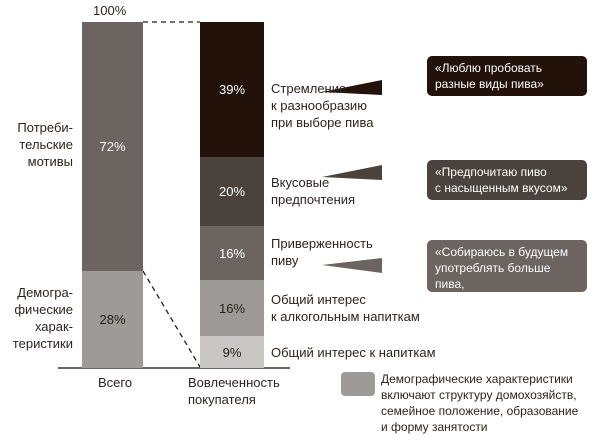 This screenshot has width=601, height=442. What do you see at coordinates (477, 379) in the screenshot?
I see `legend-line: Демографические характеристики` at bounding box center [477, 379].